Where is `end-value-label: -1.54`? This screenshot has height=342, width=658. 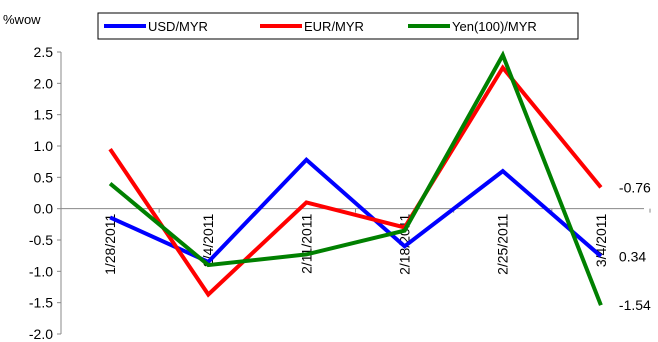 end-value-label: -1.54 is located at coordinates (635, 305).